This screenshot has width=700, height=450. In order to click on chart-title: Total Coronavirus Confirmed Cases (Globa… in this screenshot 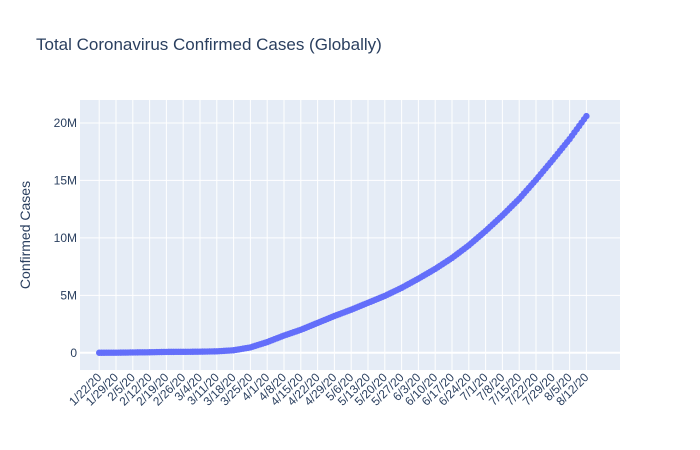, I will do `click(209, 44)`.